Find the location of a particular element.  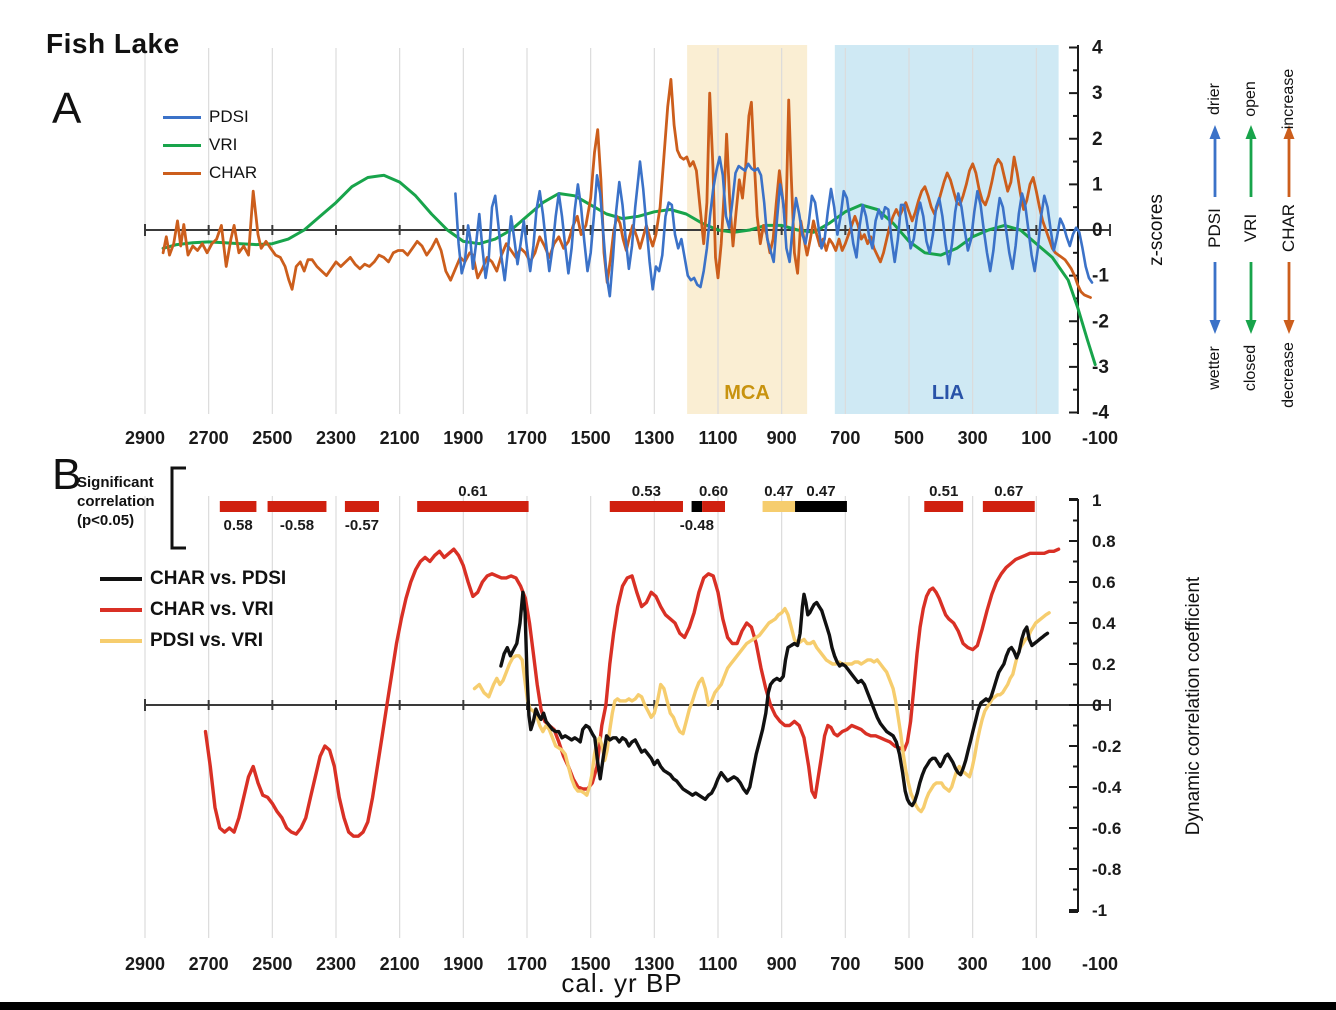

pdsi-series-line is located at coordinates (774, 226).